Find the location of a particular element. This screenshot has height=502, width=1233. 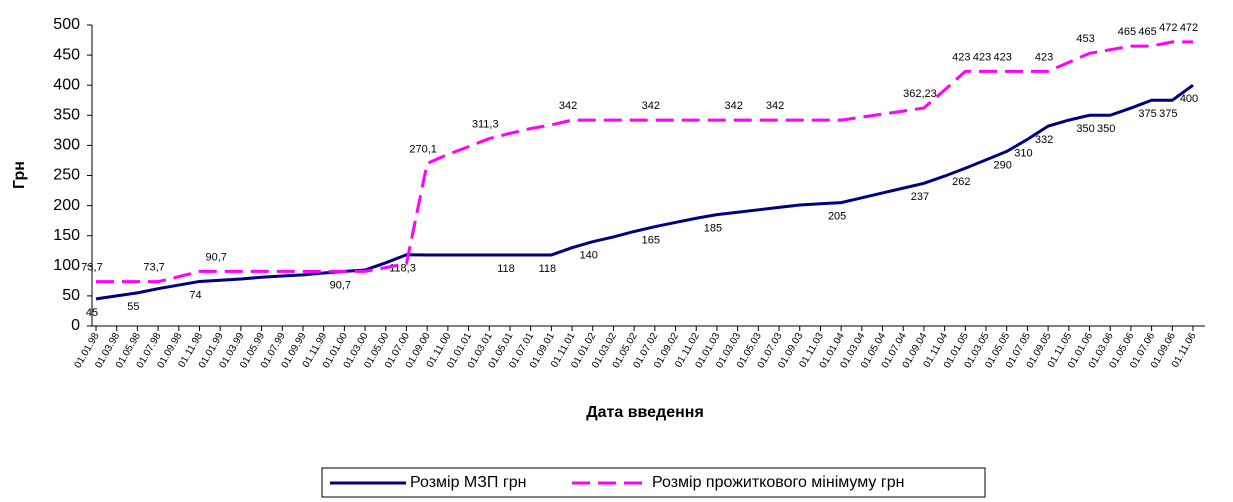

data-label: 290 is located at coordinates (1003, 165).